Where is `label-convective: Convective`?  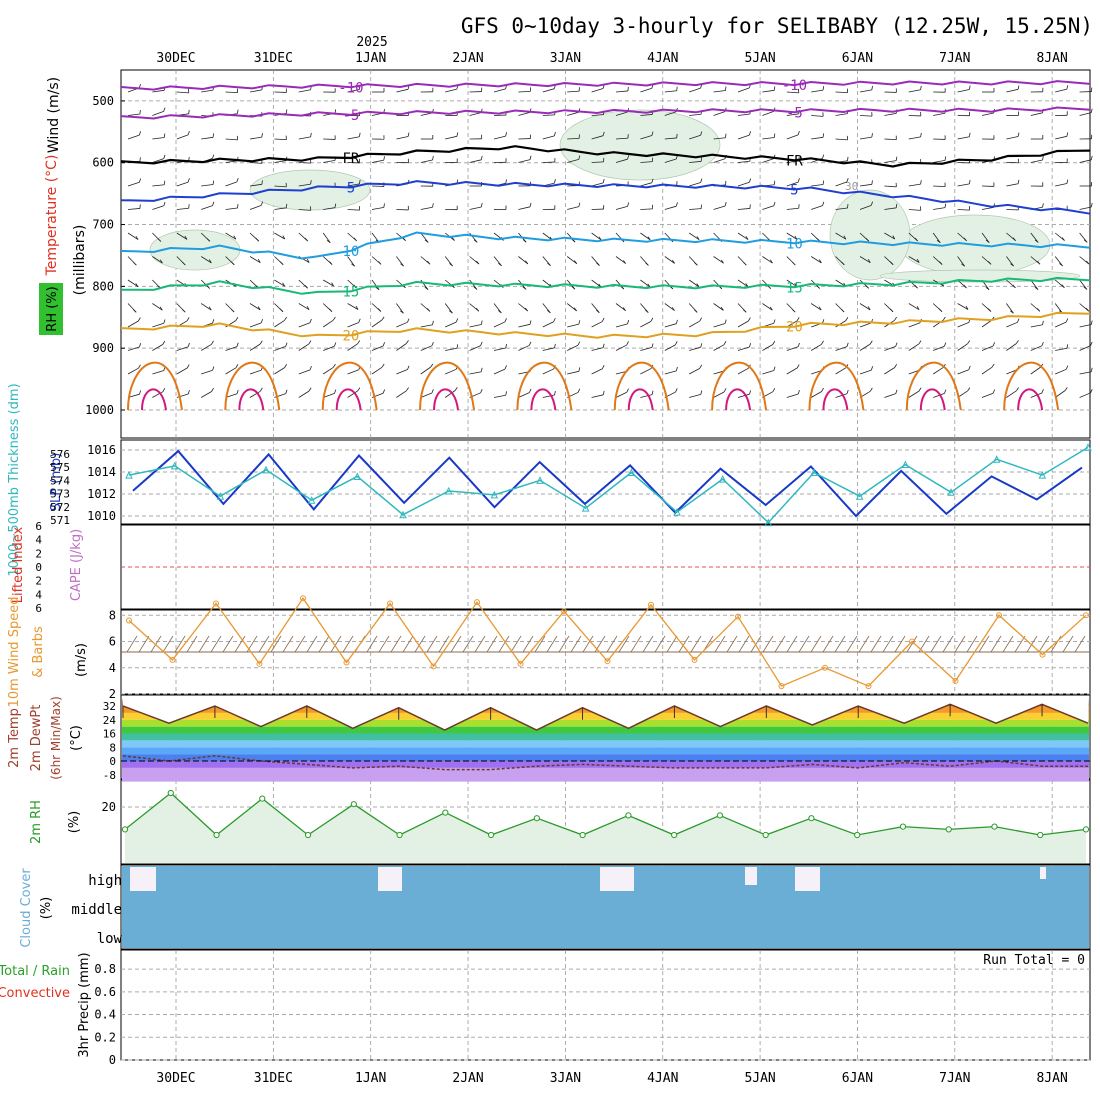
label-convective: Convective is located at coordinates (35, 993).